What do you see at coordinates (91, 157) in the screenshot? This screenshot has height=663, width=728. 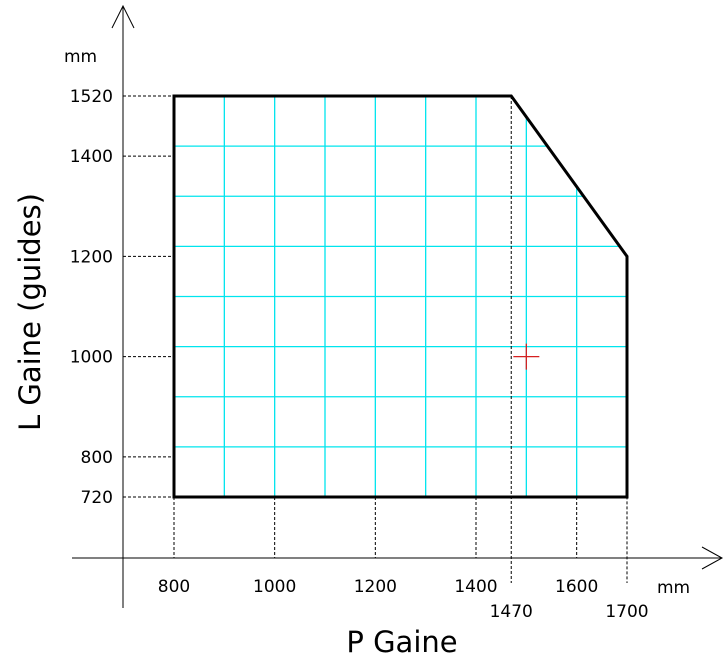 I see `y-tick-label: 1400` at bounding box center [91, 157].